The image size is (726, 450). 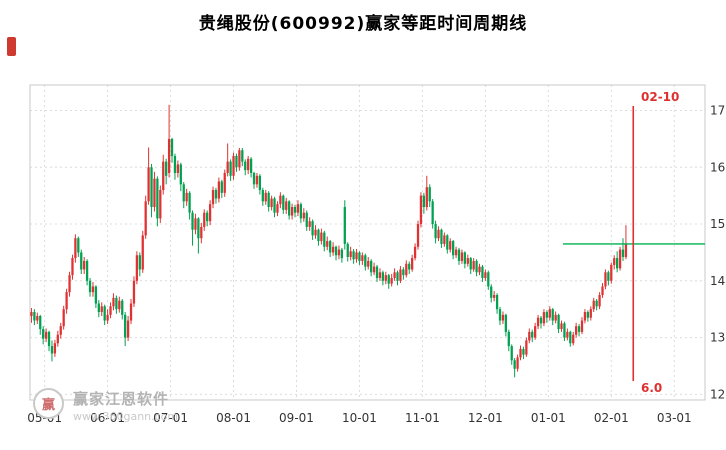 I want to click on y-axis-label: 12, so click(x=717, y=394).